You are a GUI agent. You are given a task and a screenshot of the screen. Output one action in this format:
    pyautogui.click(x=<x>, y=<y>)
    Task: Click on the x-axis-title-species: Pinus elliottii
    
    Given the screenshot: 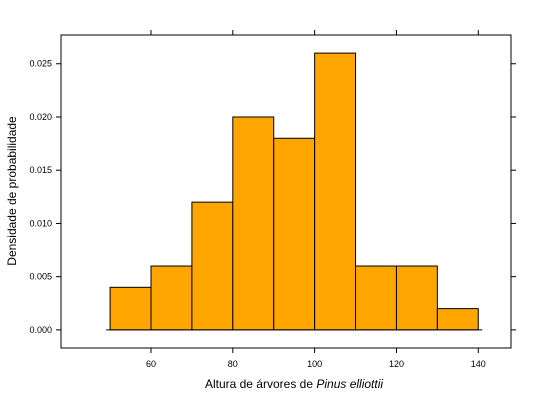 What is the action you would take?
    pyautogui.click(x=349, y=384)
    